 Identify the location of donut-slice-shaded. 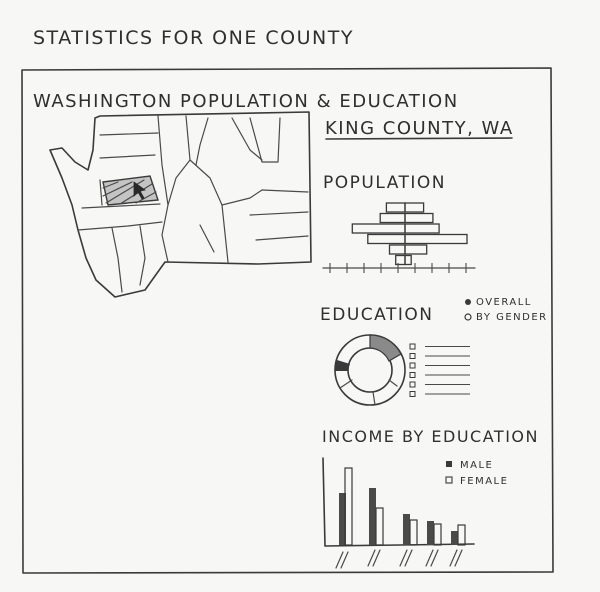
(385, 348).